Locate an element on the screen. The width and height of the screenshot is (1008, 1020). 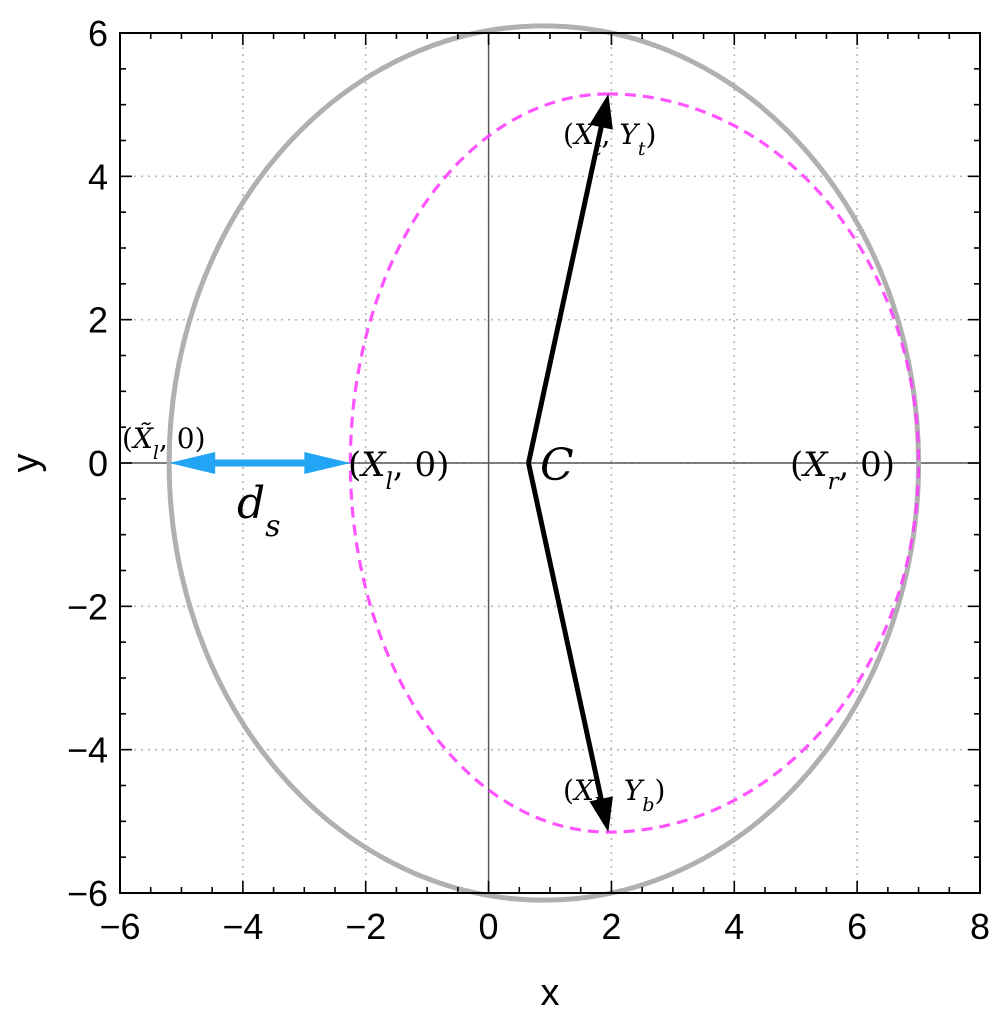
y-tick-label: 2 is located at coordinates (98, 320).